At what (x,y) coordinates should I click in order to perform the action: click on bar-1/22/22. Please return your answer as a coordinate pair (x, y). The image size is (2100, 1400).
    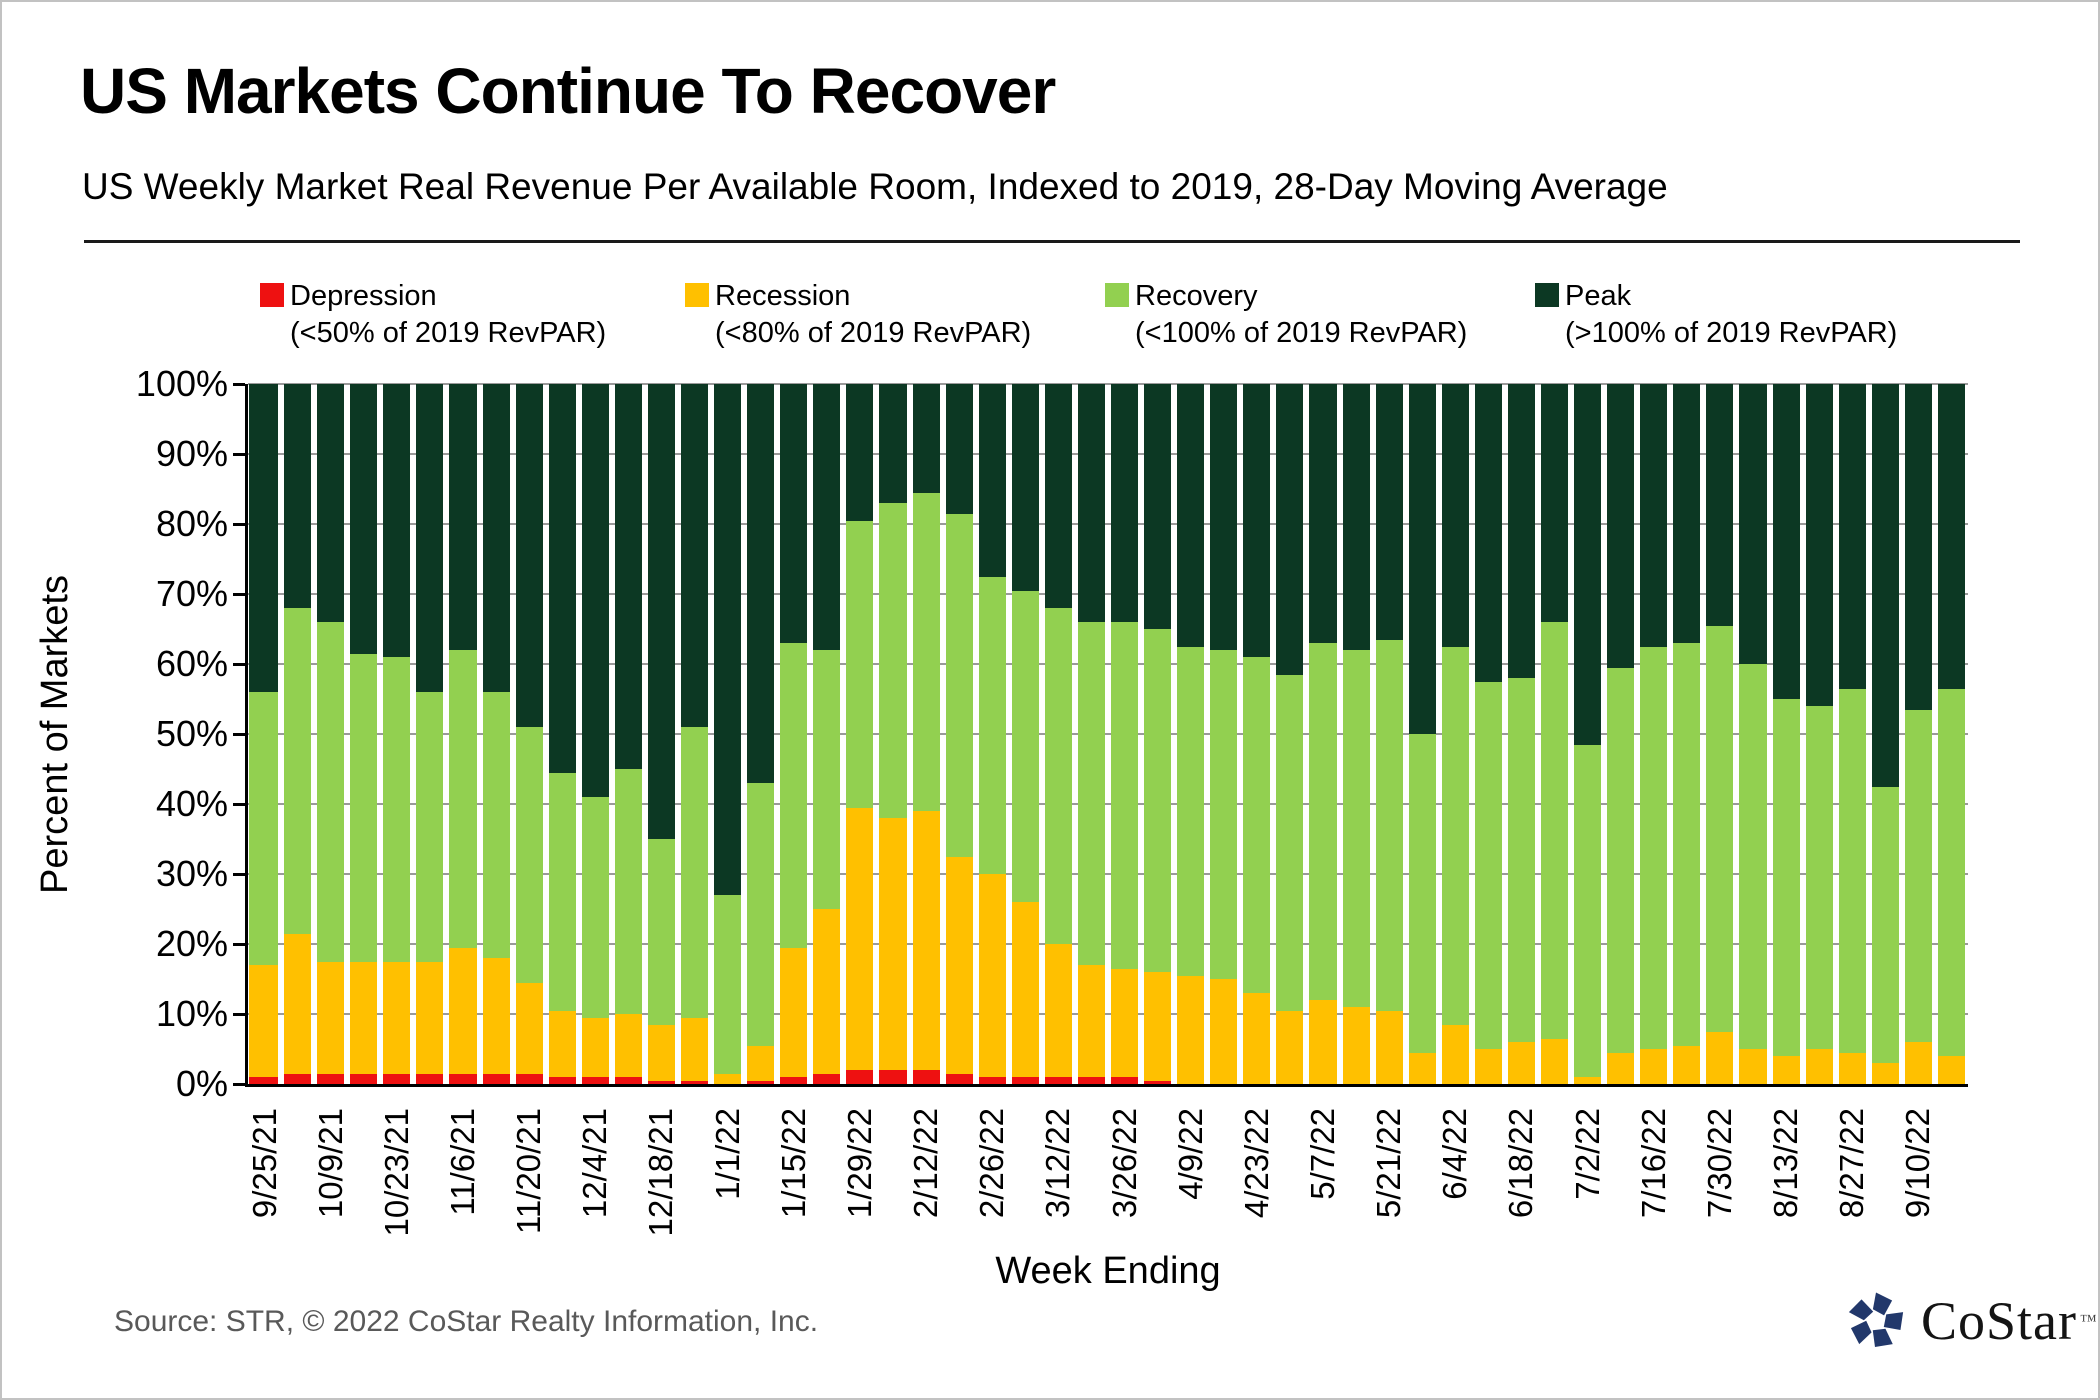
    Looking at the image, I should click on (827, 734).